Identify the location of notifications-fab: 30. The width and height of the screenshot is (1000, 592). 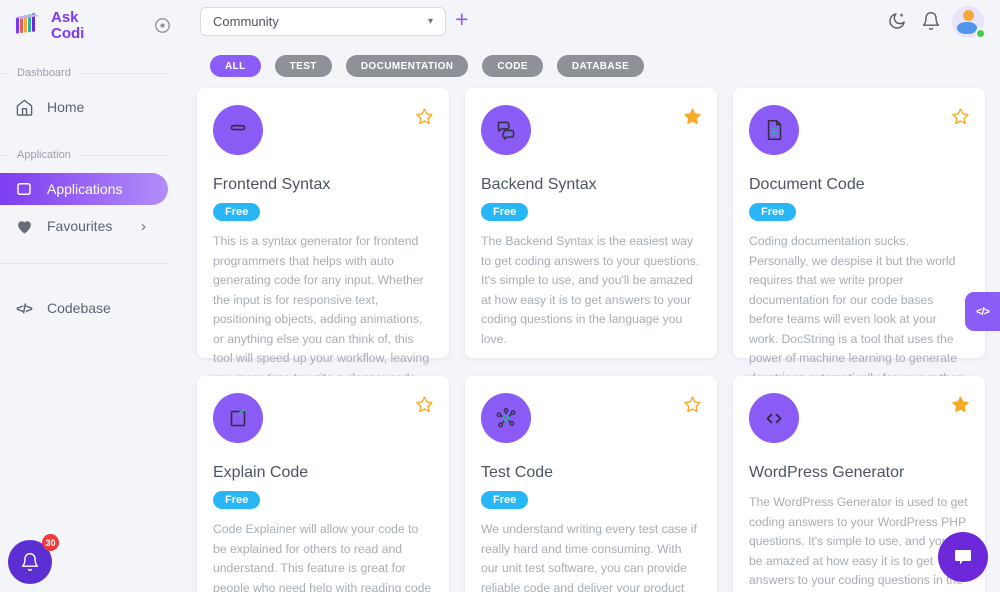
(33, 559).